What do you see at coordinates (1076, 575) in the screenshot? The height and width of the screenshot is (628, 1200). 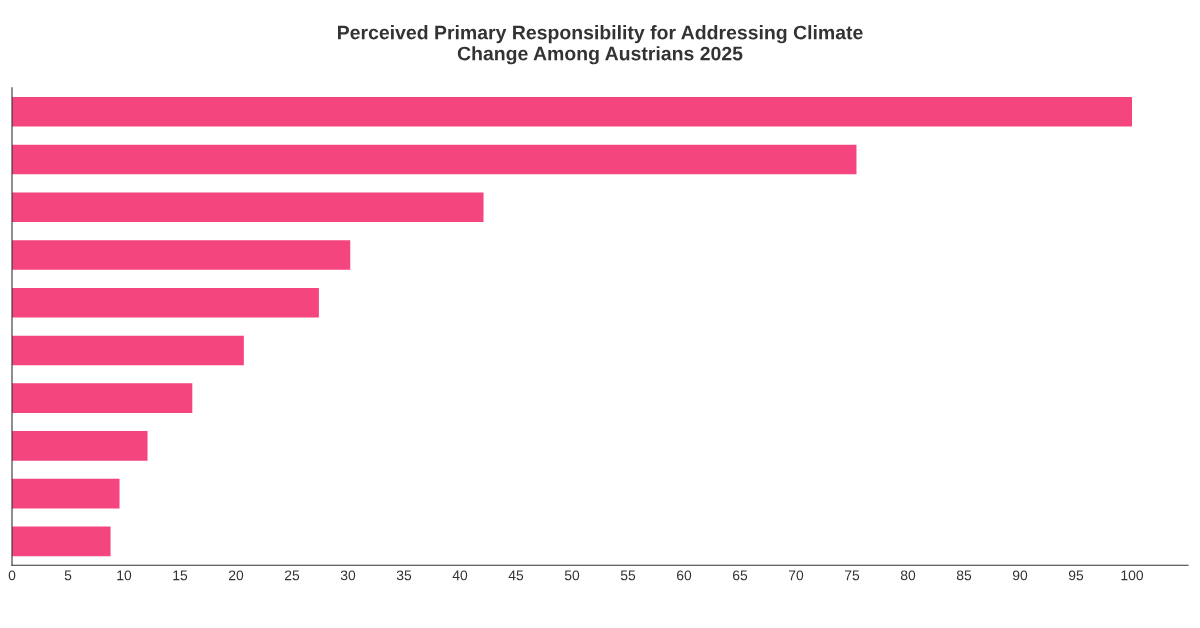 I see `x-tick-label: 95` at bounding box center [1076, 575].